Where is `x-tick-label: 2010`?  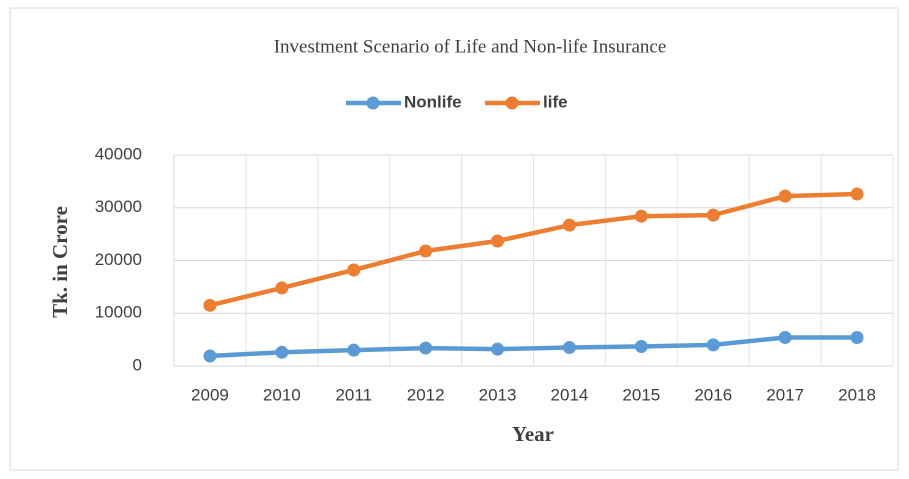
x-tick-label: 2010 is located at coordinates (282, 394).